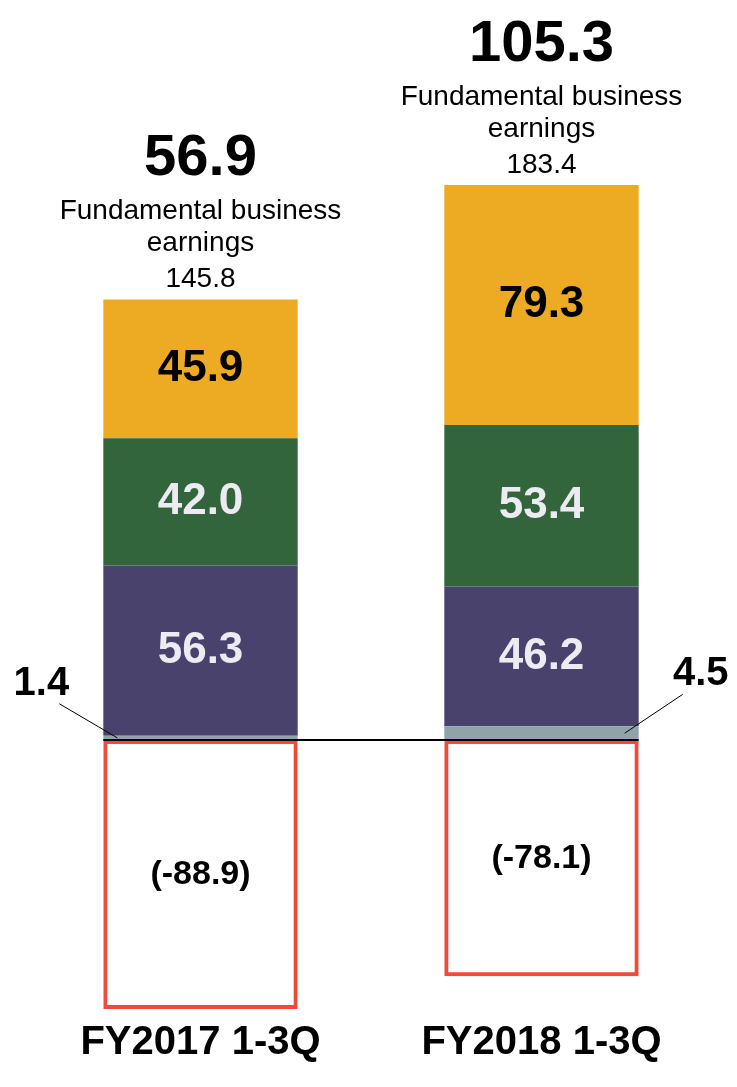  I want to click on data-label: 56.3, so click(200, 647).